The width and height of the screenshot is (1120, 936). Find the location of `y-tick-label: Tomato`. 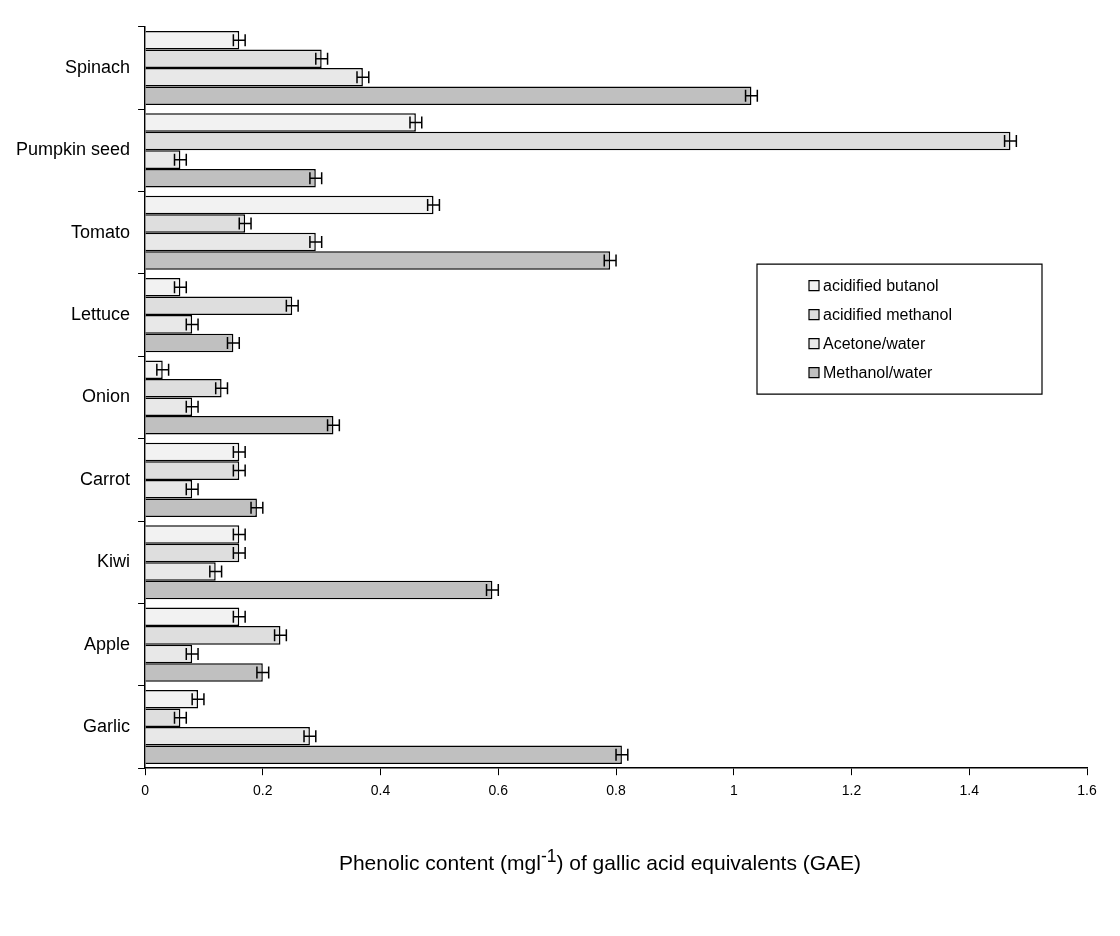

y-tick-label: Tomato is located at coordinates (101, 231).